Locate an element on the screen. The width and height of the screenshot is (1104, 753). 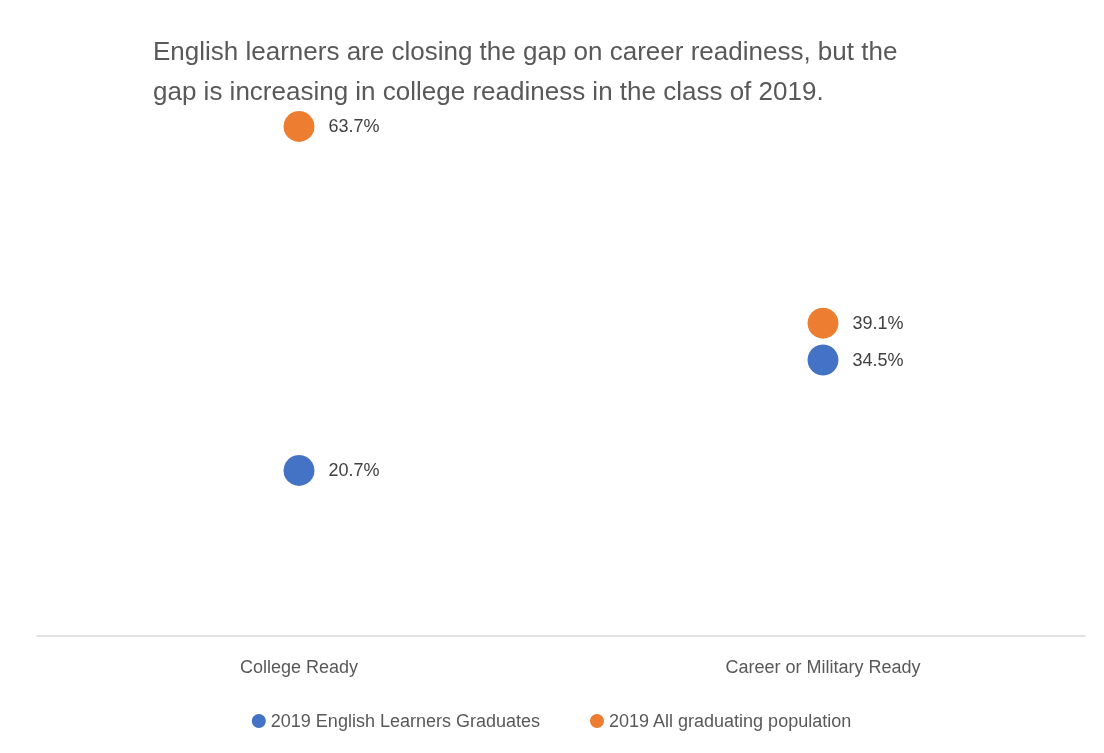
data-label: 39.1% is located at coordinates (878, 323).